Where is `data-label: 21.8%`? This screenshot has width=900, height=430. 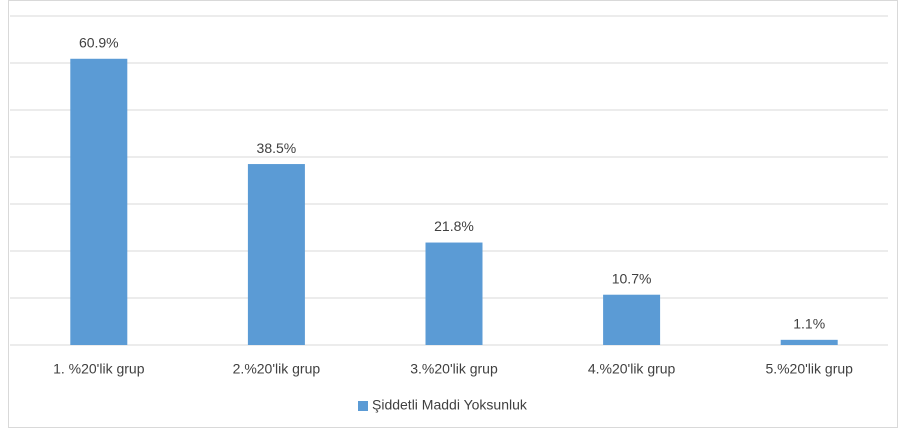
data-label: 21.8% is located at coordinates (454, 226).